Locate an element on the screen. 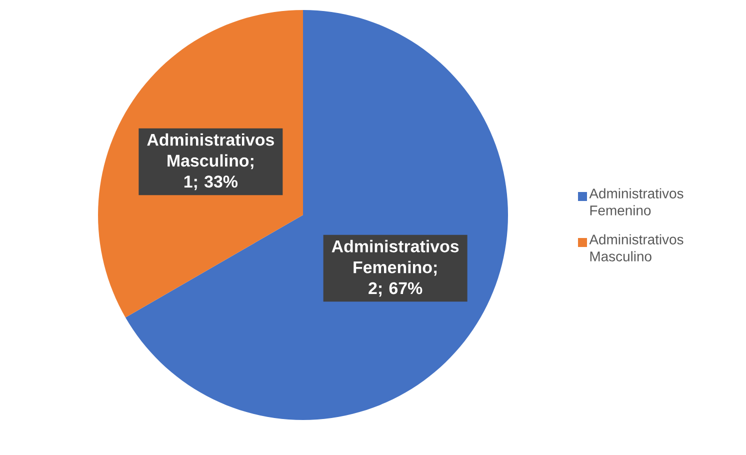  data-label: Administrativos Masculino; 1; 33% is located at coordinates (210, 161).